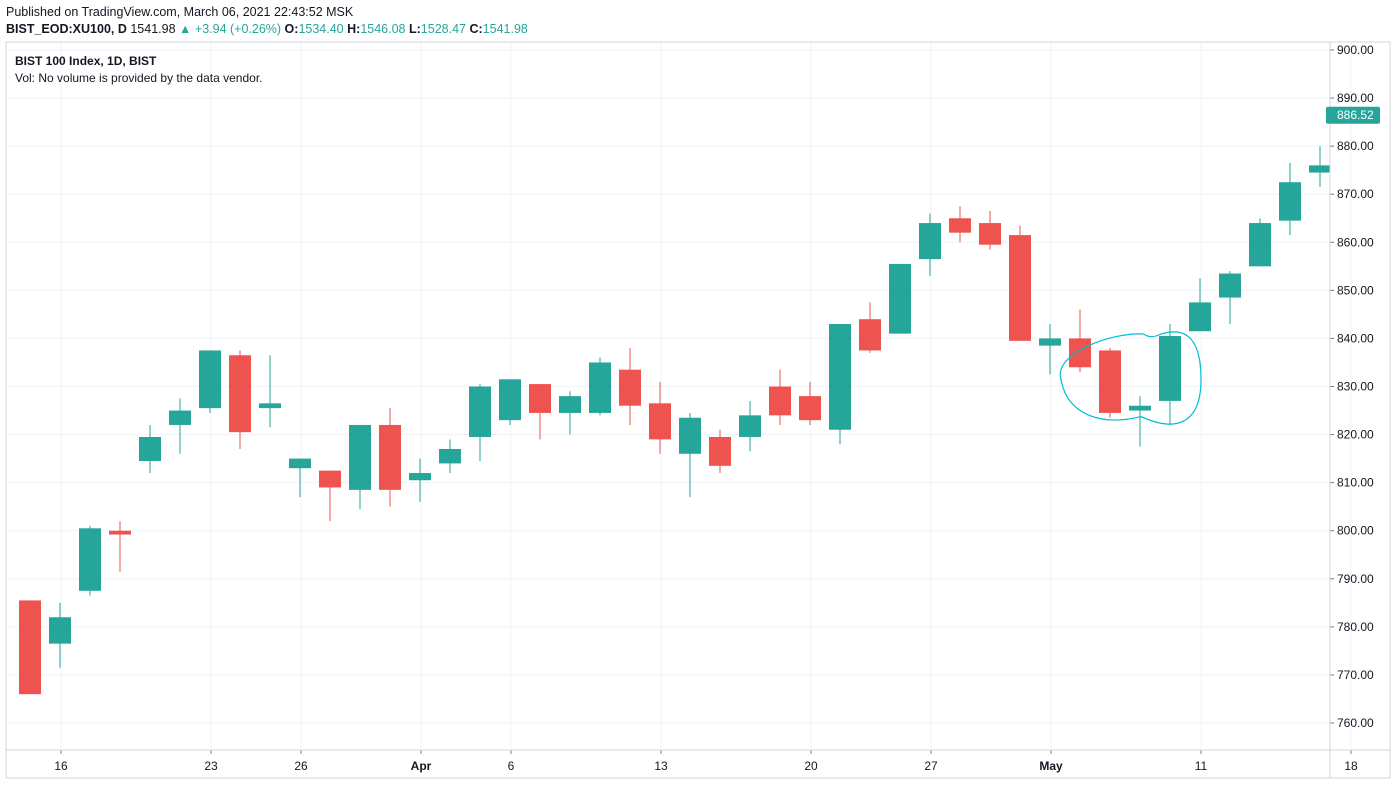  Describe the element at coordinates (383, 29) in the screenshot. I see `high-value: 1546.08` at that location.